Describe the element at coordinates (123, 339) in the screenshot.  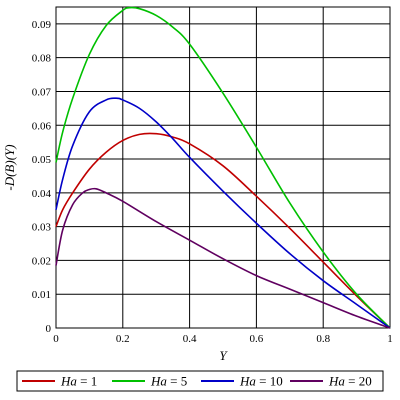
I see `x-tick-label: 0.2` at that location.